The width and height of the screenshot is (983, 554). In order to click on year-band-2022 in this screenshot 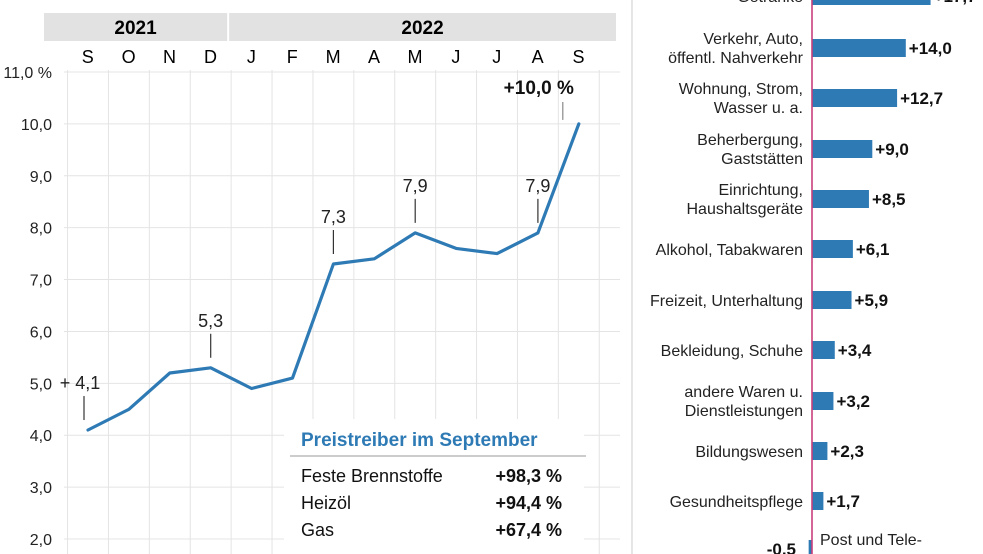, I will do `click(422, 27)`.